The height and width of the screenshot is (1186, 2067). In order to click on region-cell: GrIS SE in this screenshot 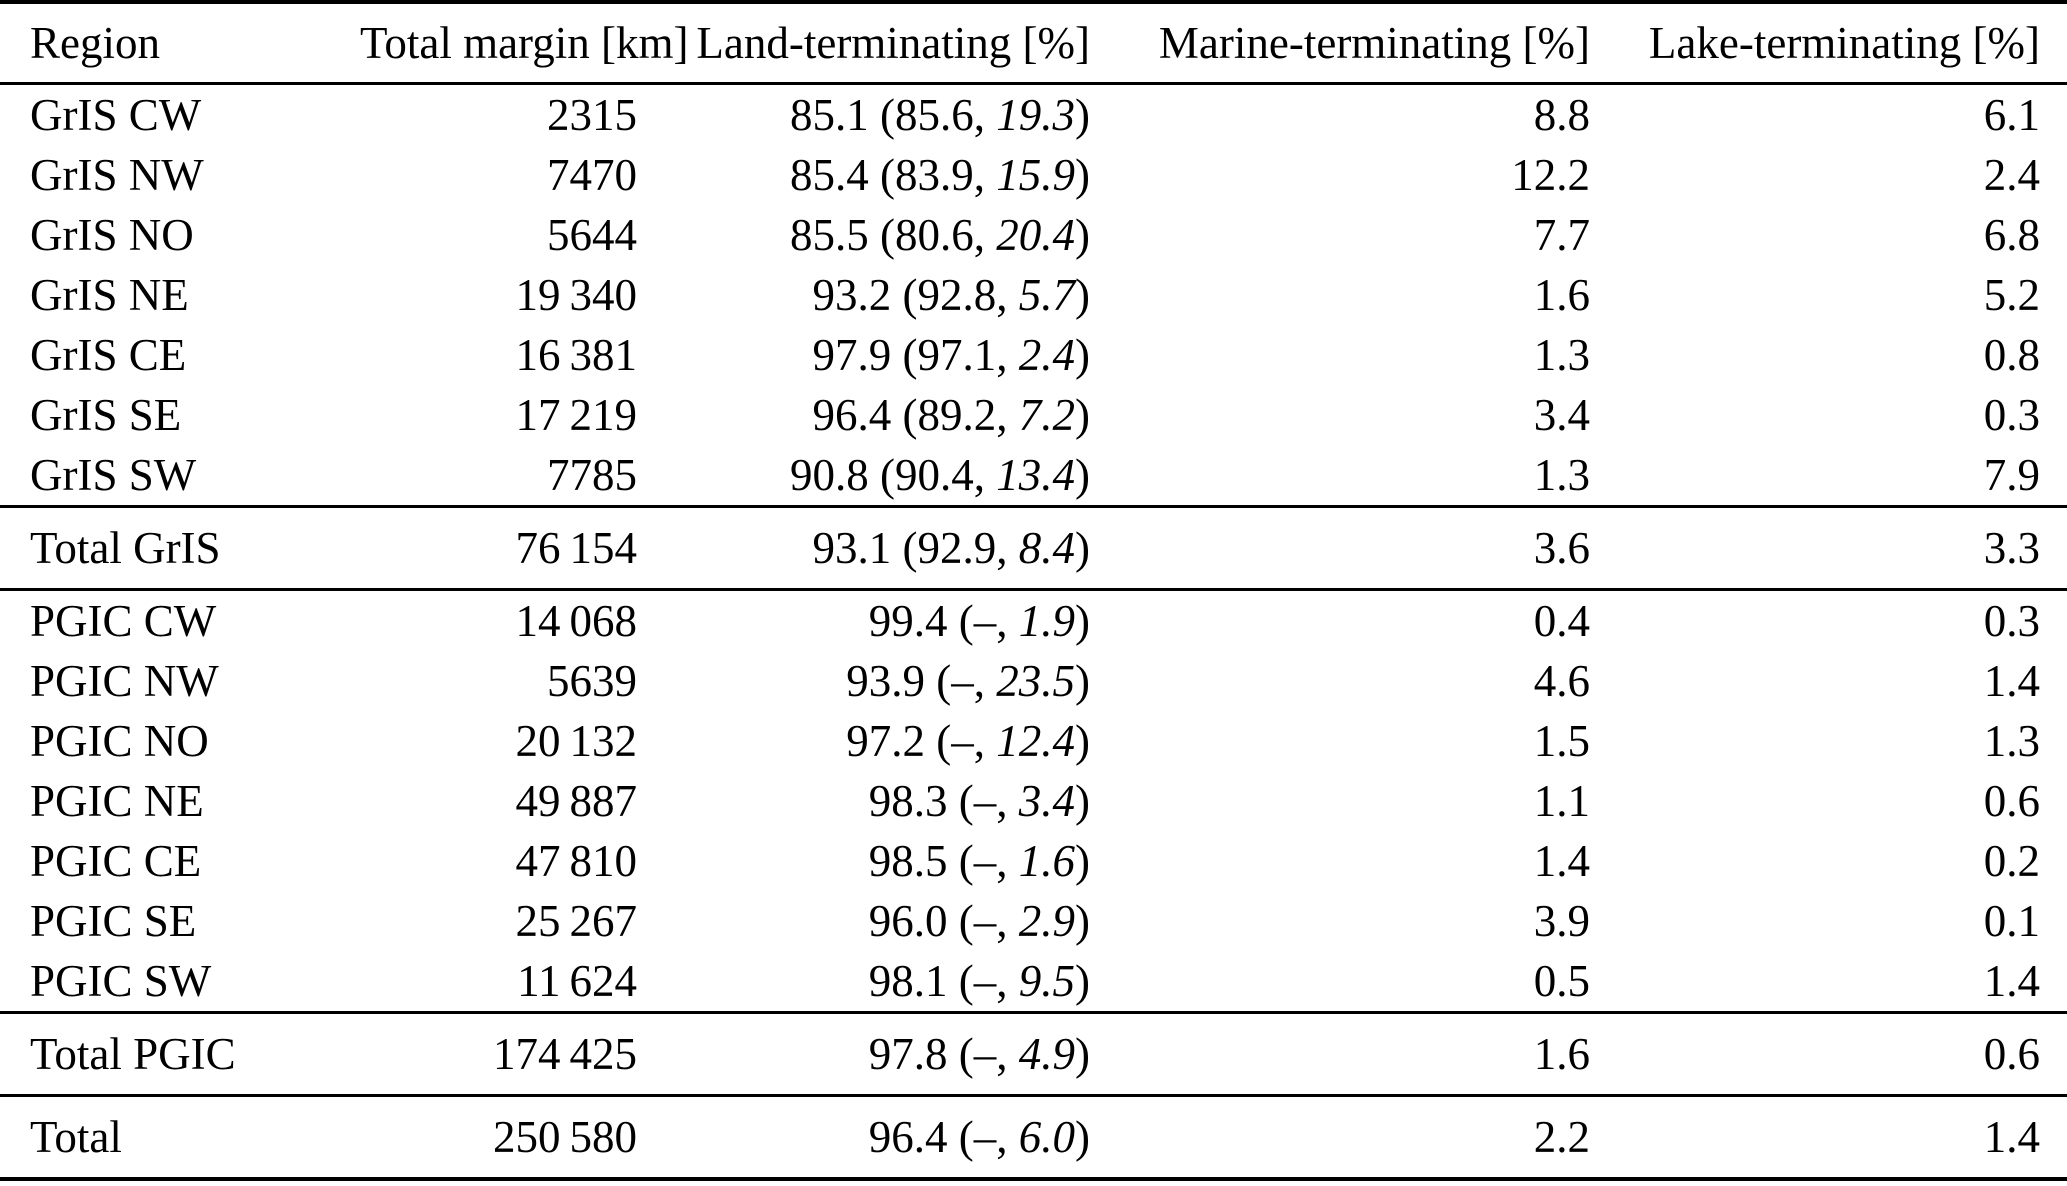, I will do `click(106, 414)`.